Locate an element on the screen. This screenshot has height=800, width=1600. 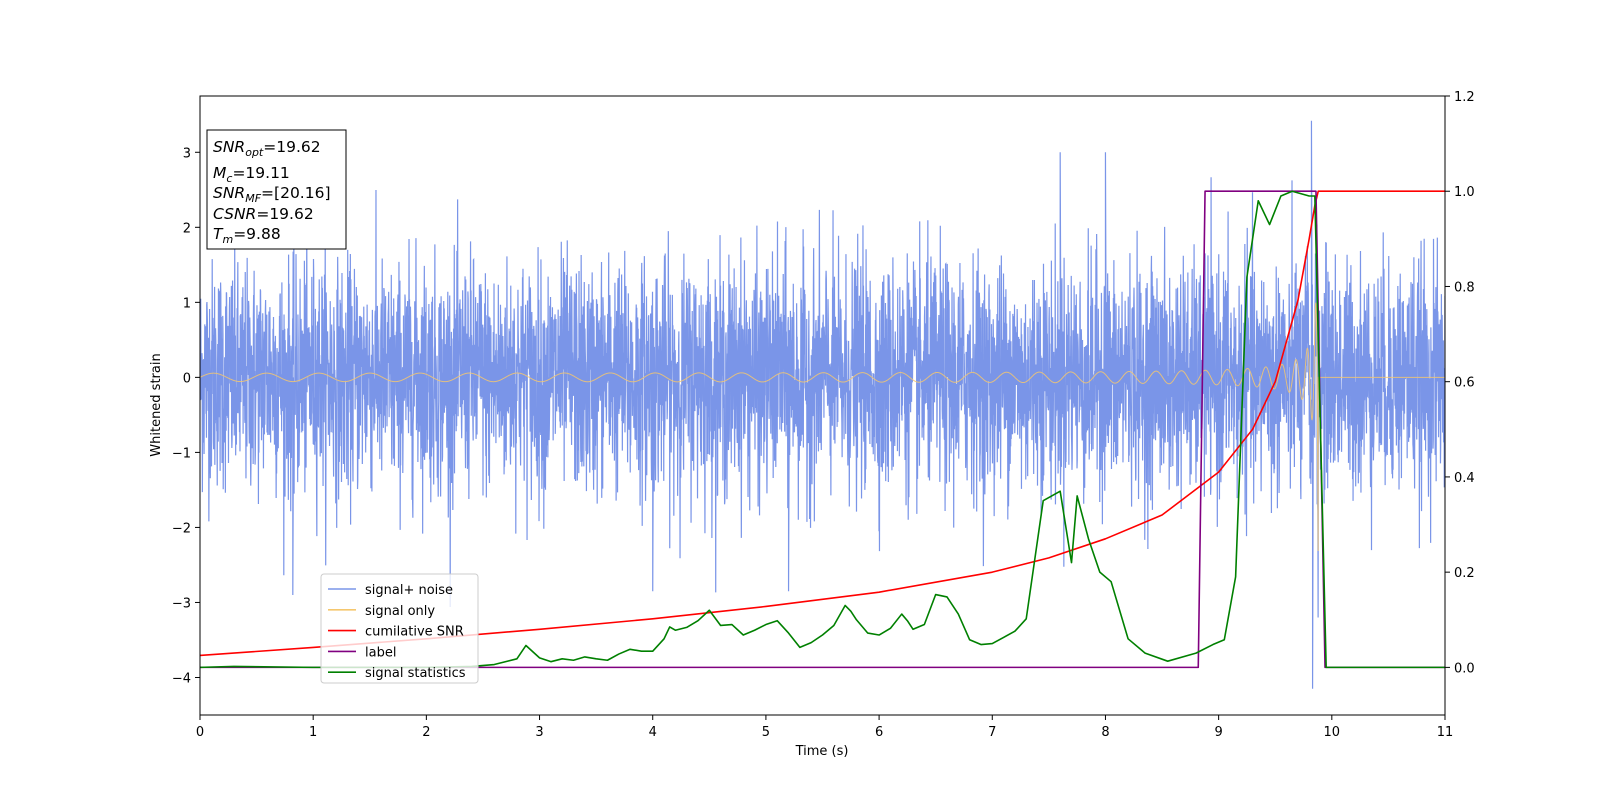
legend-label: label is located at coordinates (380, 652).